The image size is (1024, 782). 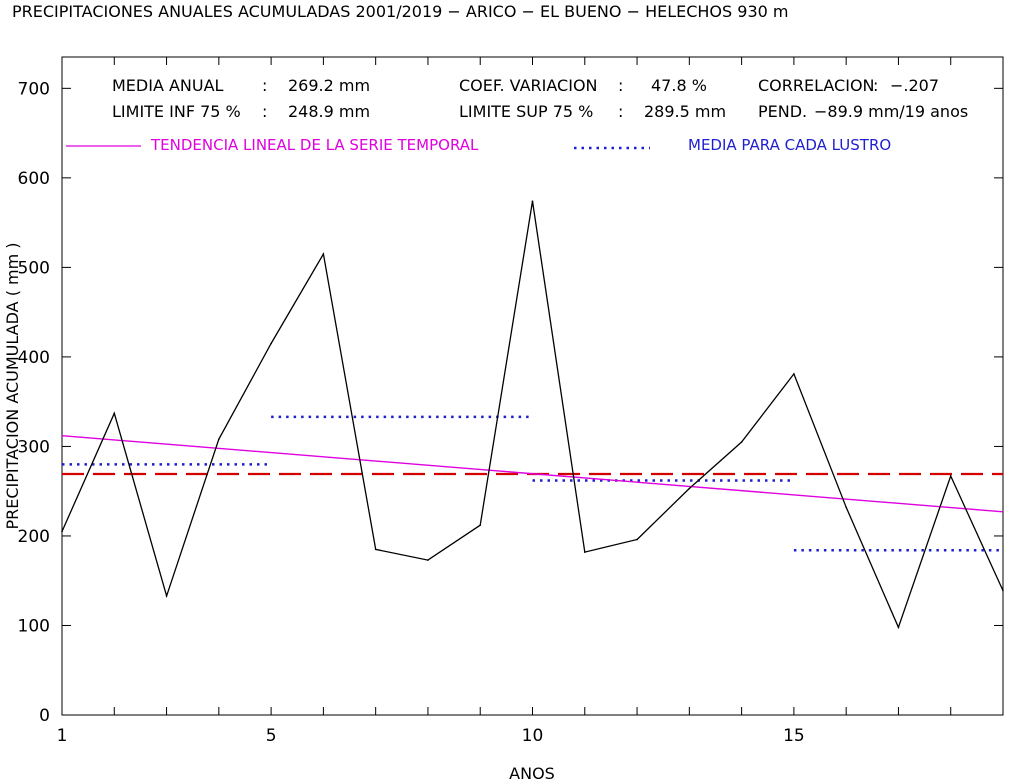 What do you see at coordinates (532, 773) in the screenshot?
I see `x-axis-label: ANOS` at bounding box center [532, 773].